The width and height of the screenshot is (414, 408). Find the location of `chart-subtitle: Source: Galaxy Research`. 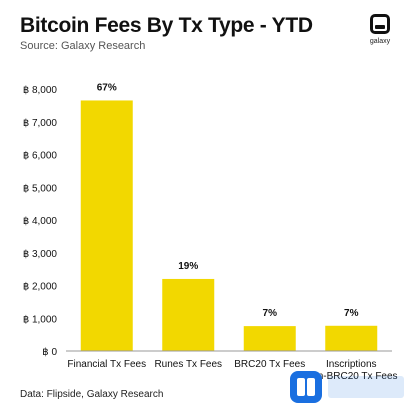

chart-subtitle: Source: Galaxy Research is located at coordinates (83, 46).